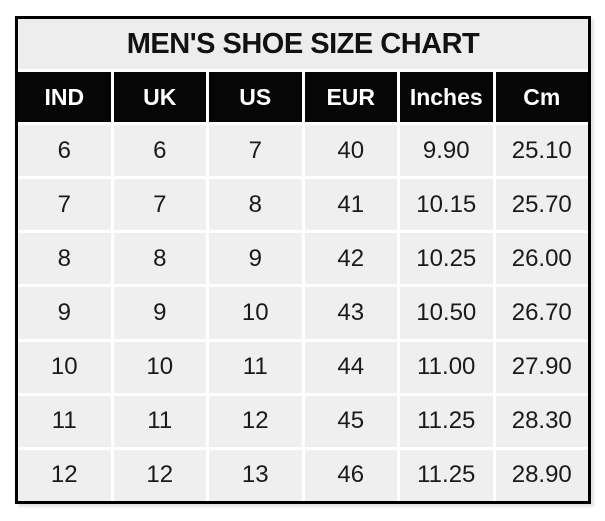  What do you see at coordinates (446, 151) in the screenshot?
I see `table-cell: 9.90` at bounding box center [446, 151].